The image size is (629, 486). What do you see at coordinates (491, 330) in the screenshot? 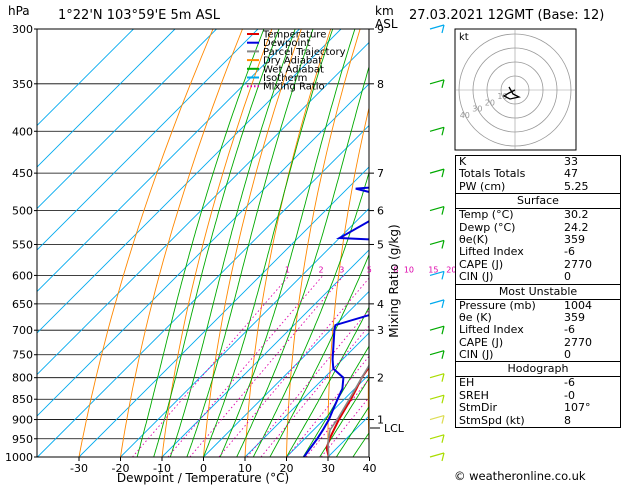
I see `row-label: Lifted Index` at bounding box center [491, 330].